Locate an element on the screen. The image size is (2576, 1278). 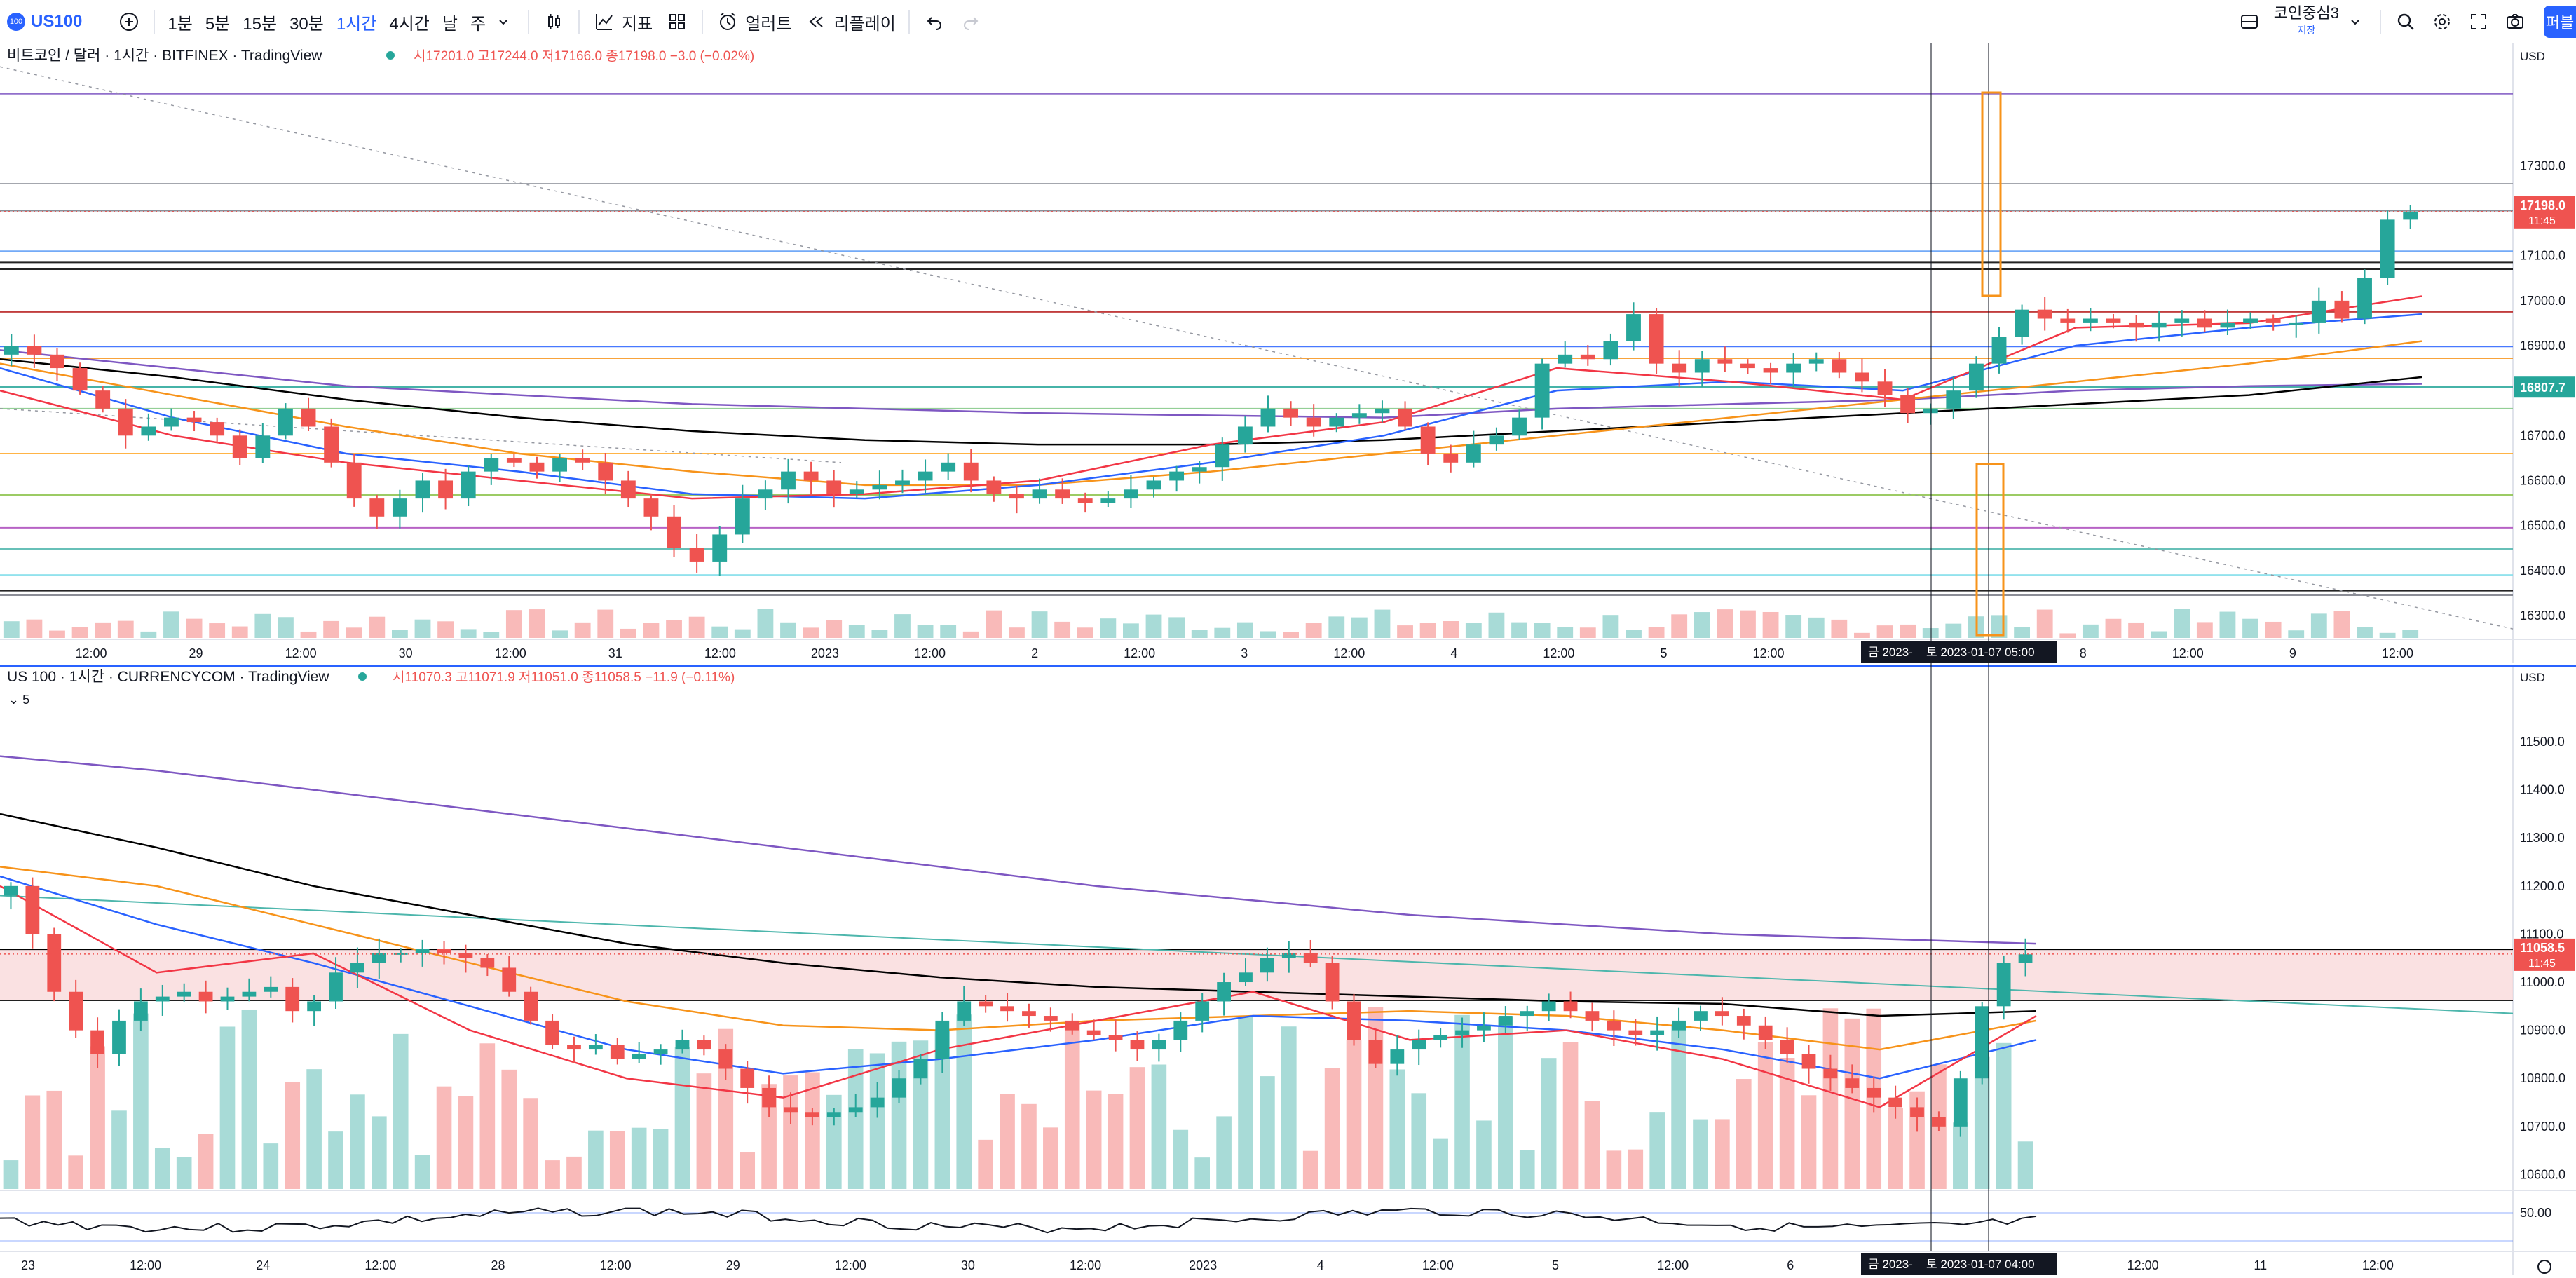
undo-icon is located at coordinates (934, 22).